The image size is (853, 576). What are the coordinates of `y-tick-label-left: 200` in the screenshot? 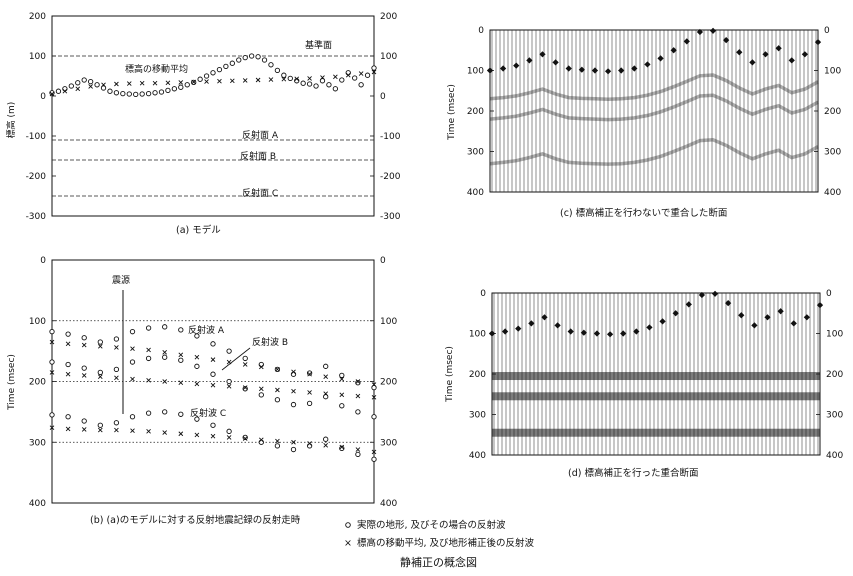 It's located at (37, 383).